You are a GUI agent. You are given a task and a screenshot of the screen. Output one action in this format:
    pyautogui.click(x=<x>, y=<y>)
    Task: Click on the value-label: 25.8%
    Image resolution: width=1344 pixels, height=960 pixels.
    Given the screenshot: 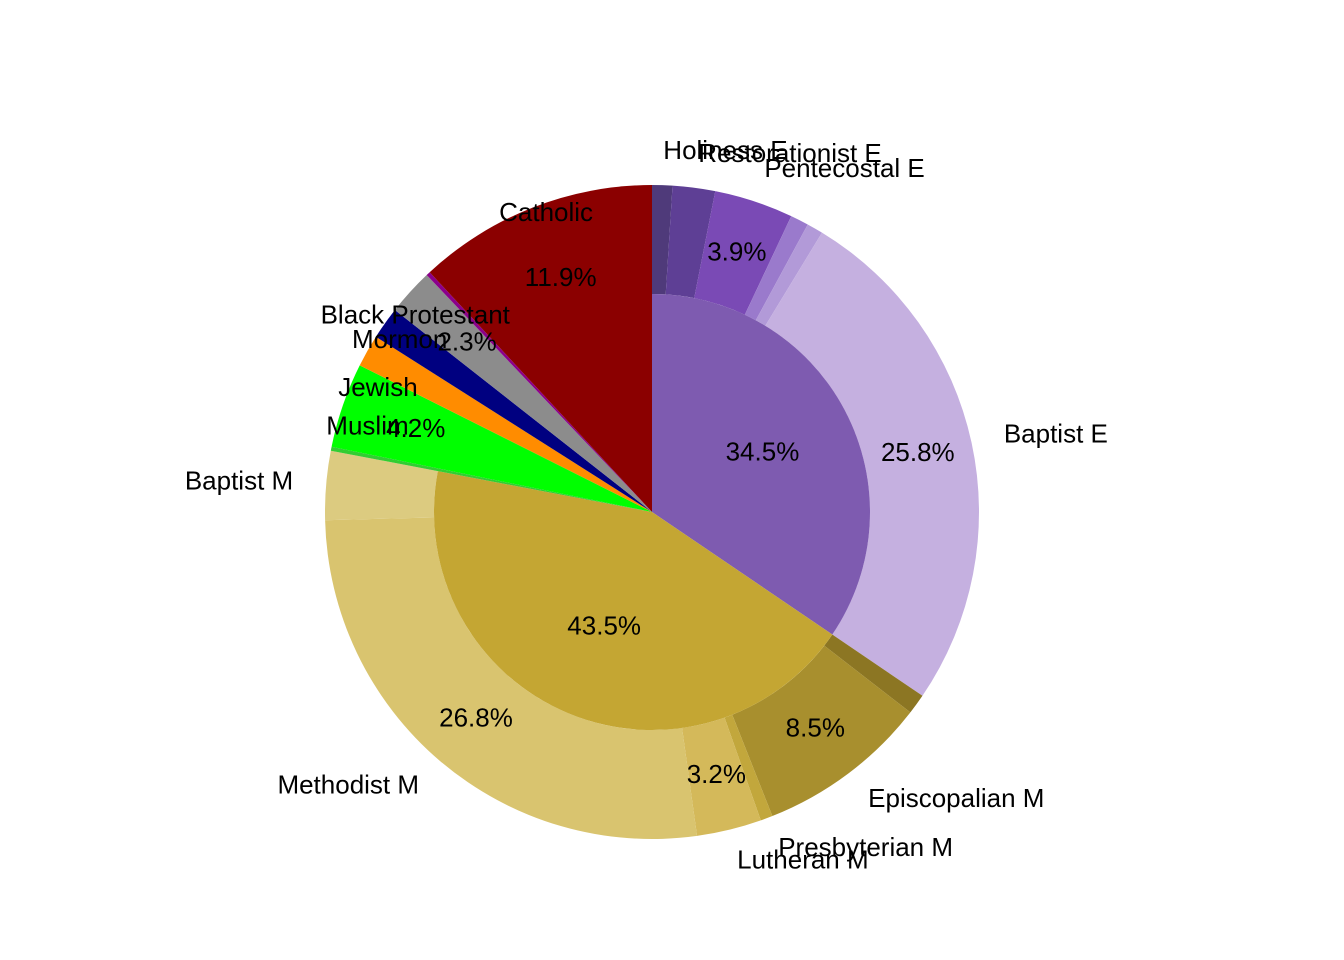 What is the action you would take?
    pyautogui.click(x=918, y=452)
    